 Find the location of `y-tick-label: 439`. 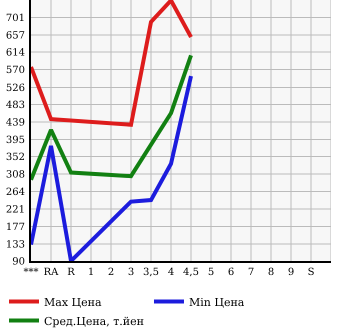

y-tick-label: 439 is located at coordinates (15, 122).